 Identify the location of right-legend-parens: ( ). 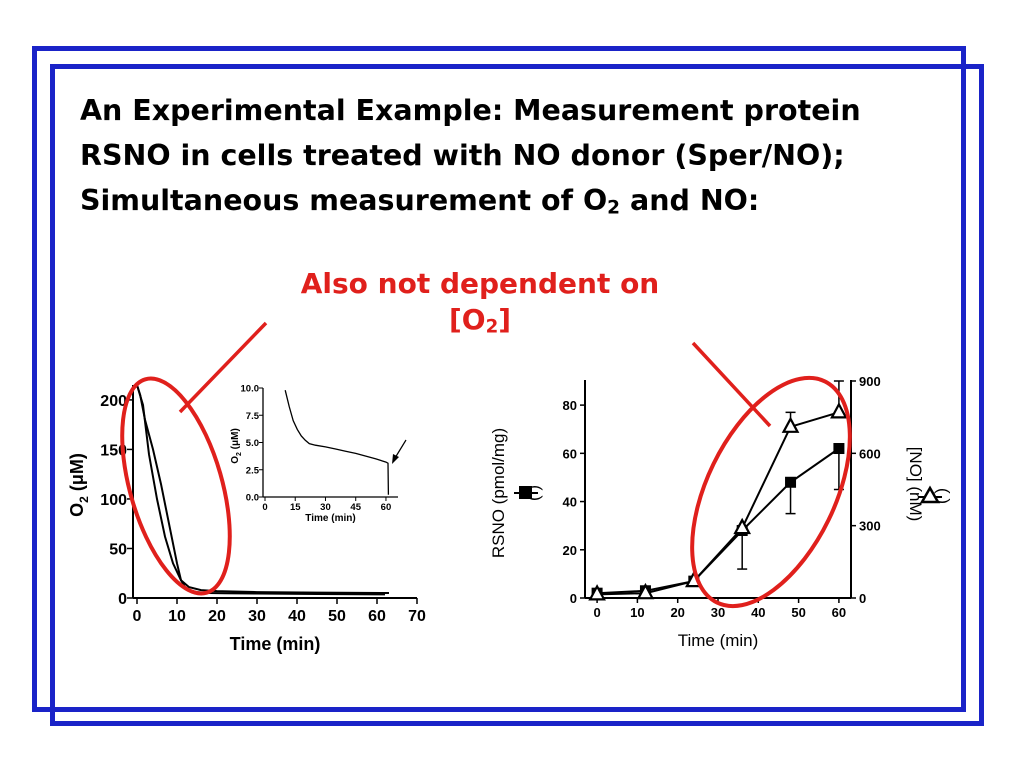
(943, 496).